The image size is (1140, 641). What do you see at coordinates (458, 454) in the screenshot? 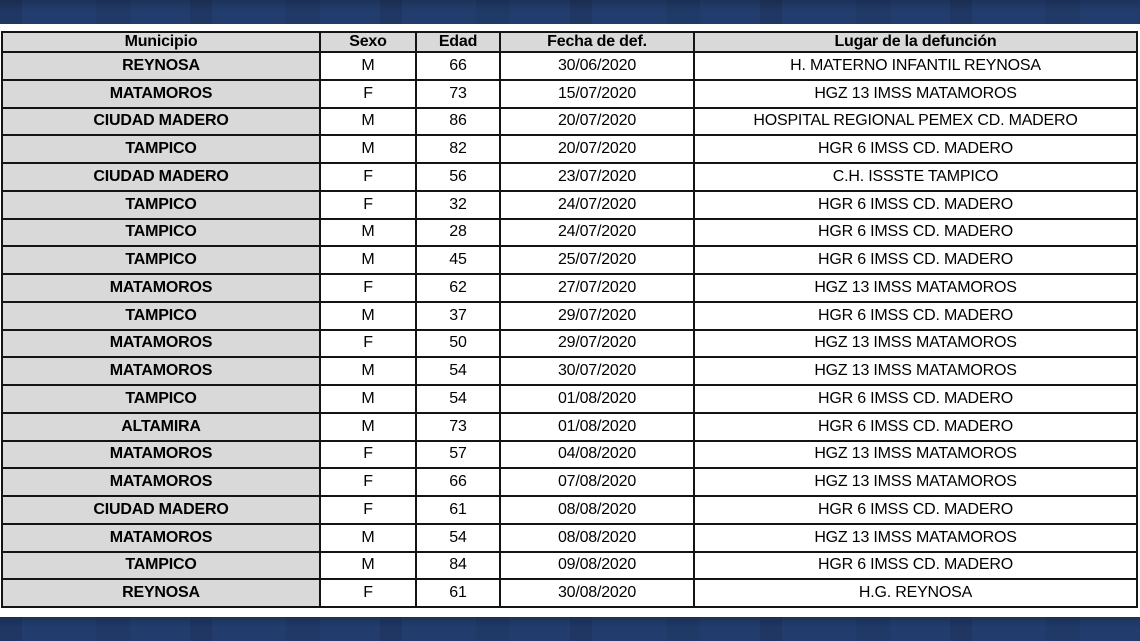
I see `cell-edad: 57` at bounding box center [458, 454].